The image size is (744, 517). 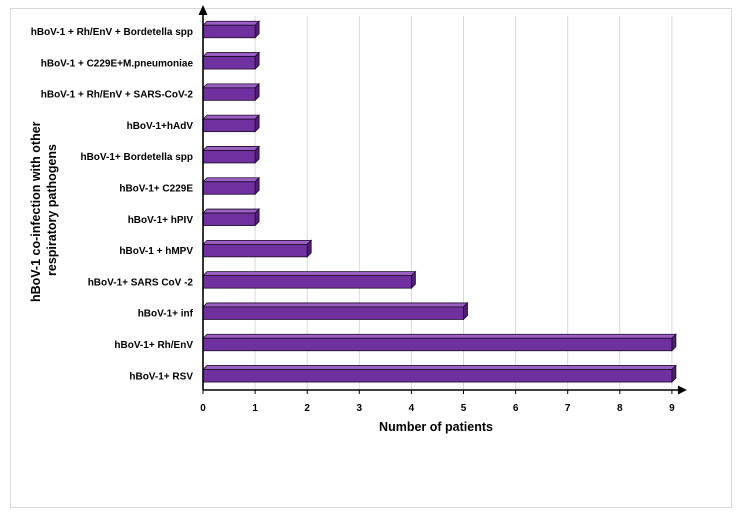 I want to click on y-axis-arrowhead, so click(x=203, y=10).